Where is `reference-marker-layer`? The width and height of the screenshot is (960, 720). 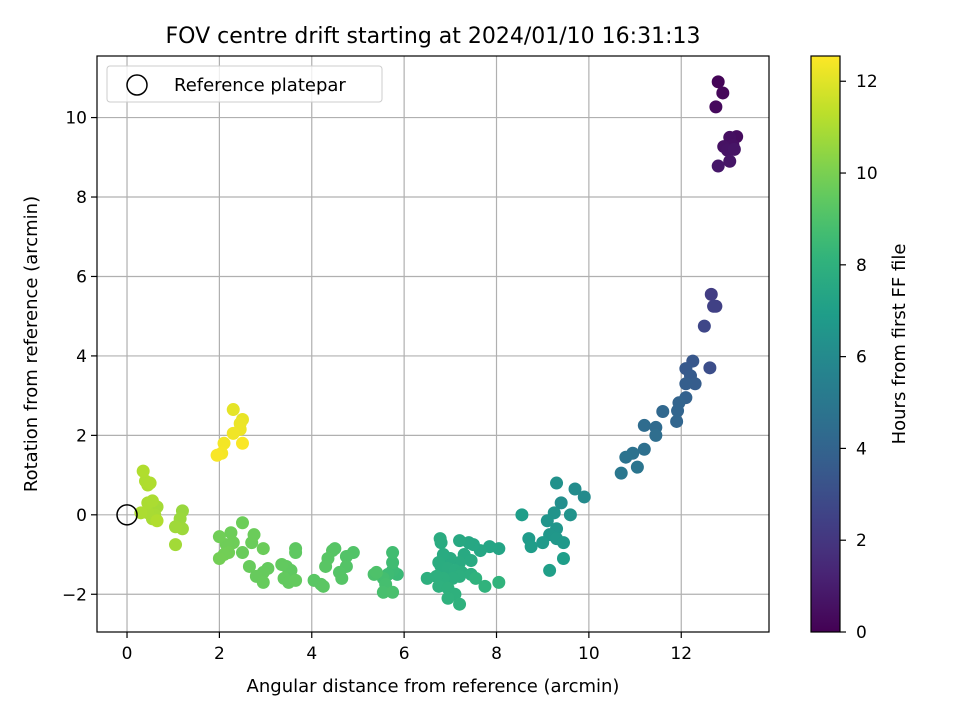
reference-marker-layer is located at coordinates (127, 515).